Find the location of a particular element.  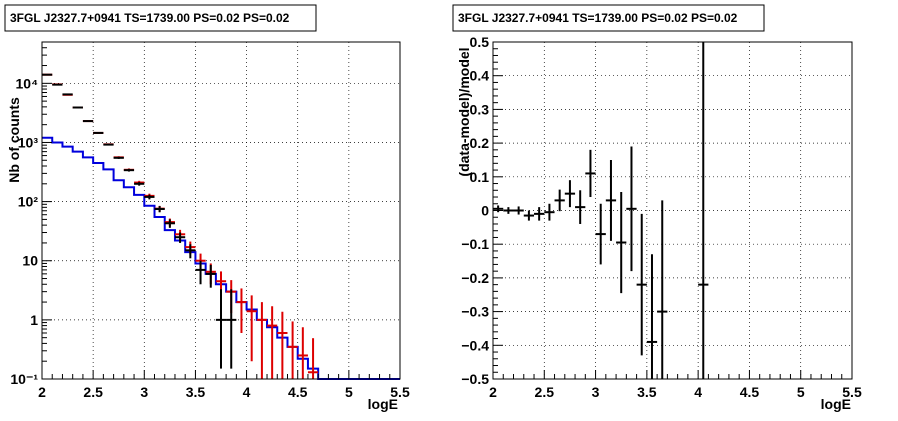

y-tick-label: 0.4 is located at coordinates (480, 76).